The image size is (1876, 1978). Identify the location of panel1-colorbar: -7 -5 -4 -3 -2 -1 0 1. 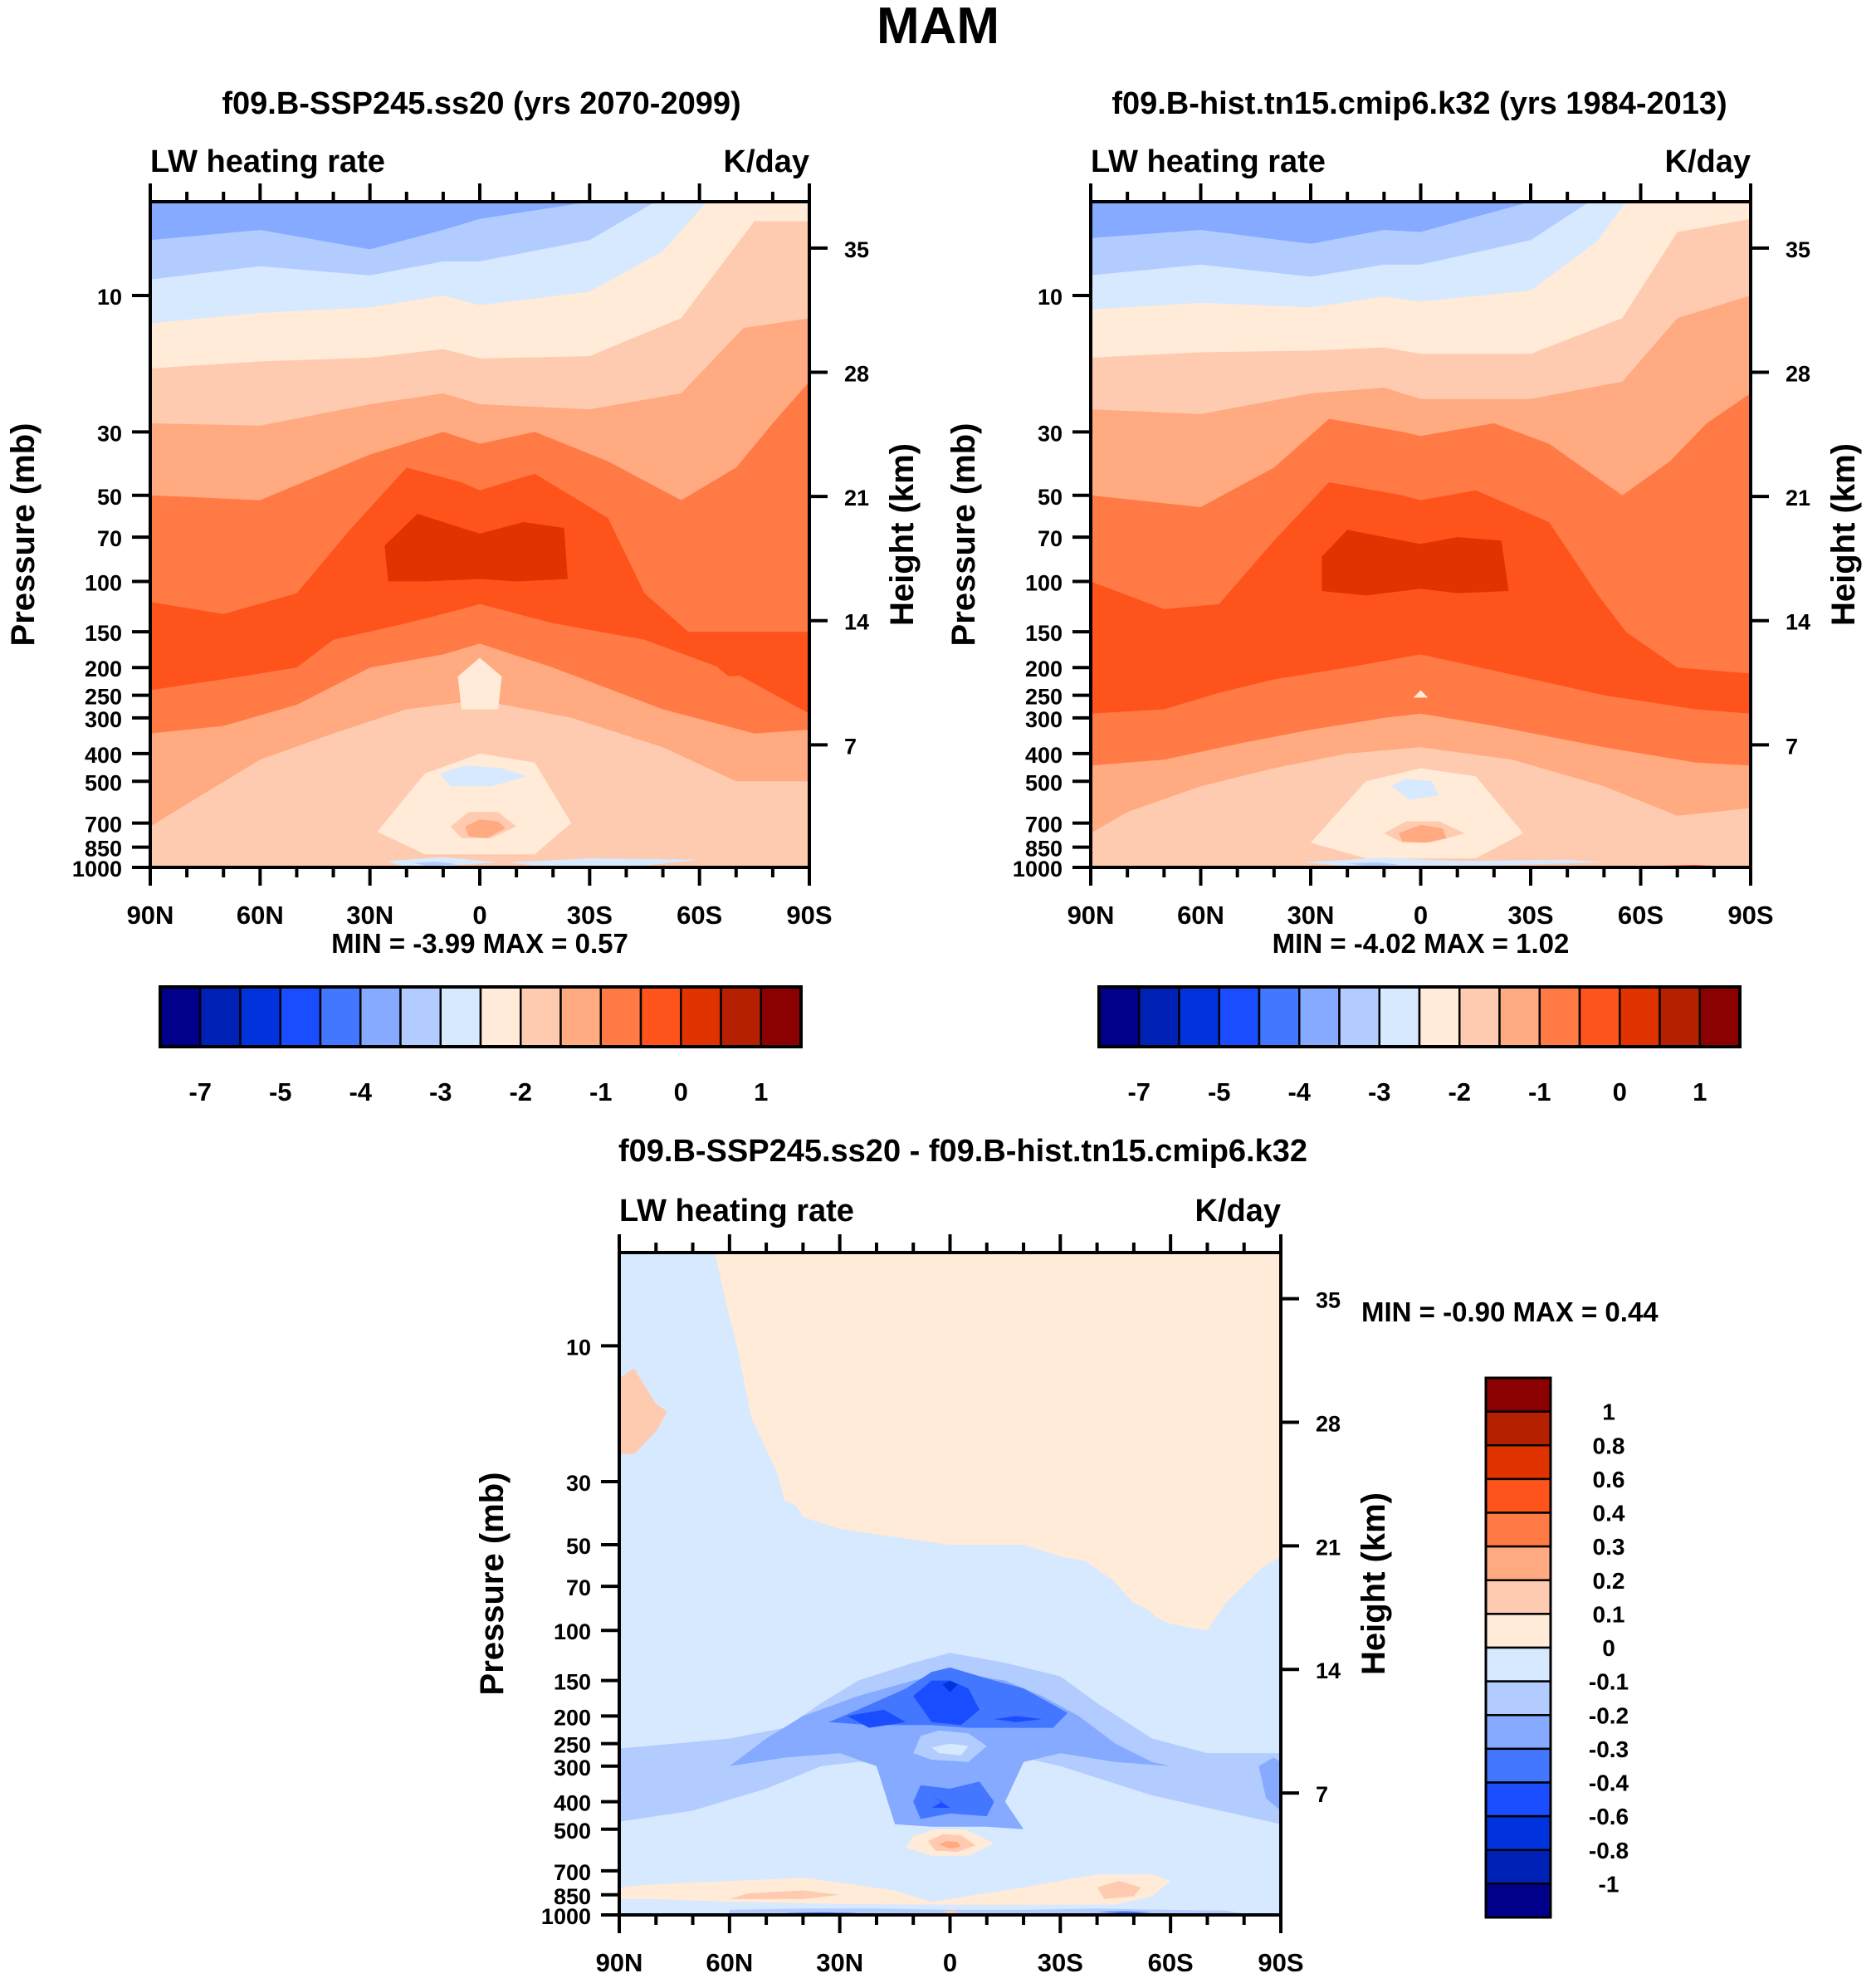
(481, 1044).